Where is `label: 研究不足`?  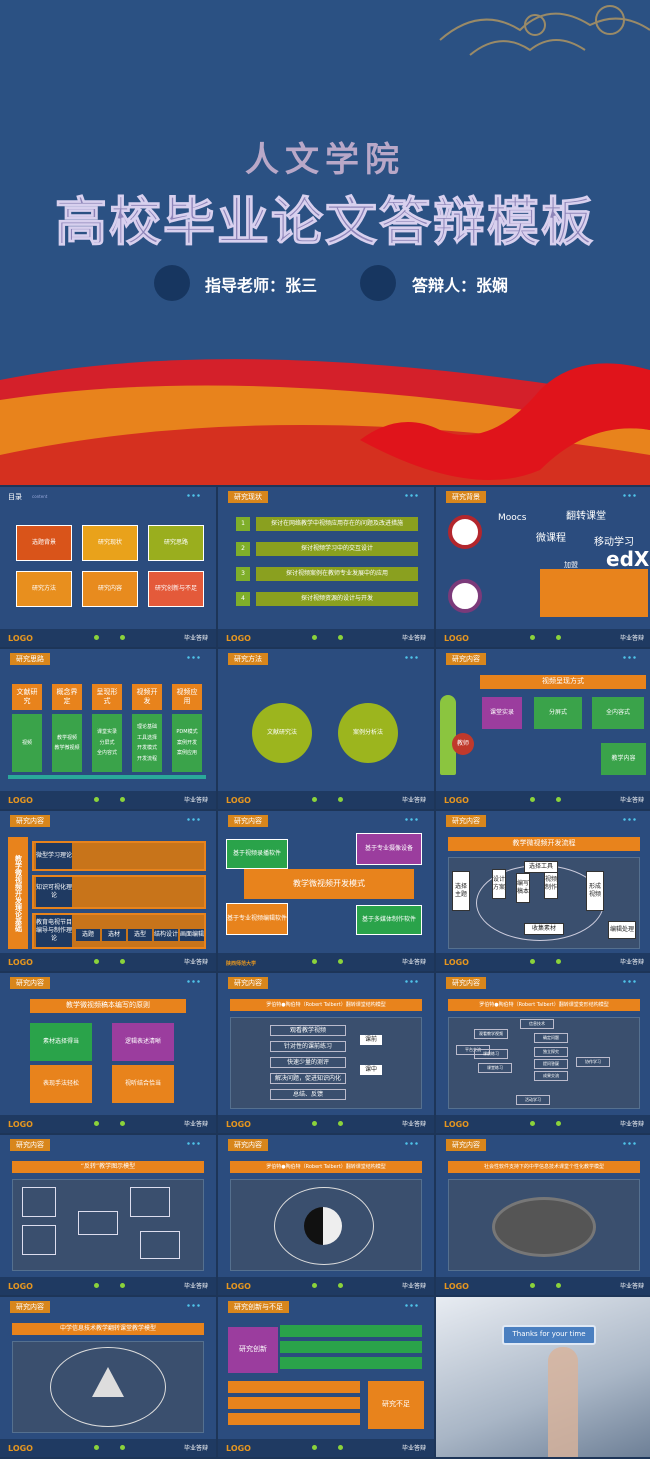
label: 研究不足 is located at coordinates (396, 1405).